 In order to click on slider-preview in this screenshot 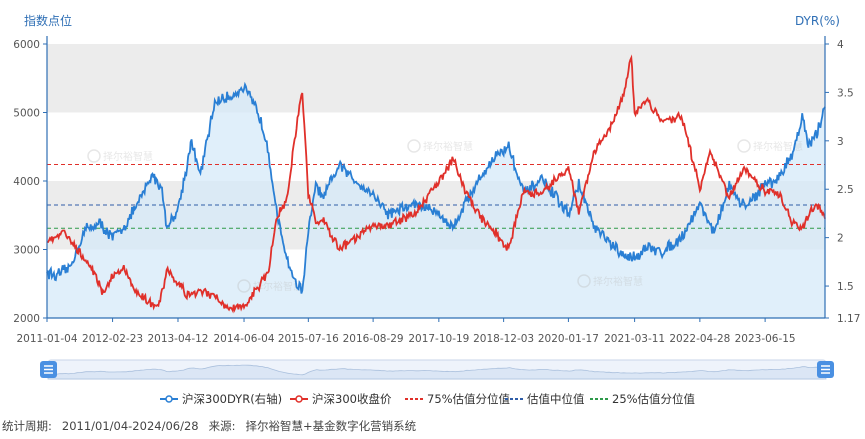, I will do `click(437, 372)`.